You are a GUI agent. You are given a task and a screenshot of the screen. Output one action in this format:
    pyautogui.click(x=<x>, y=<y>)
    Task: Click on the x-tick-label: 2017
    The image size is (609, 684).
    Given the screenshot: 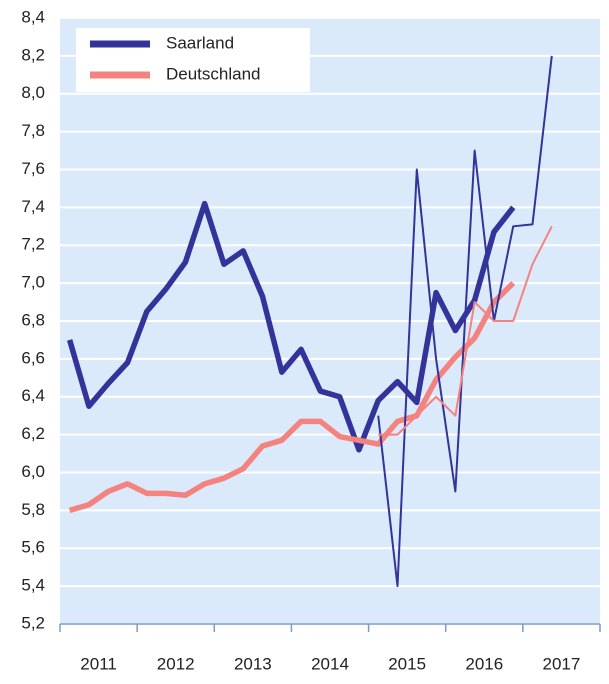 What is the action you would take?
    pyautogui.click(x=562, y=663)
    